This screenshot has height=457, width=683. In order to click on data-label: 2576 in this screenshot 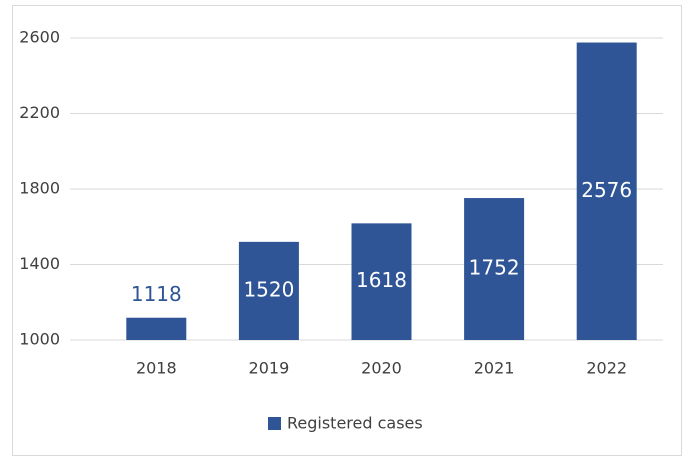, I will do `click(606, 190)`.